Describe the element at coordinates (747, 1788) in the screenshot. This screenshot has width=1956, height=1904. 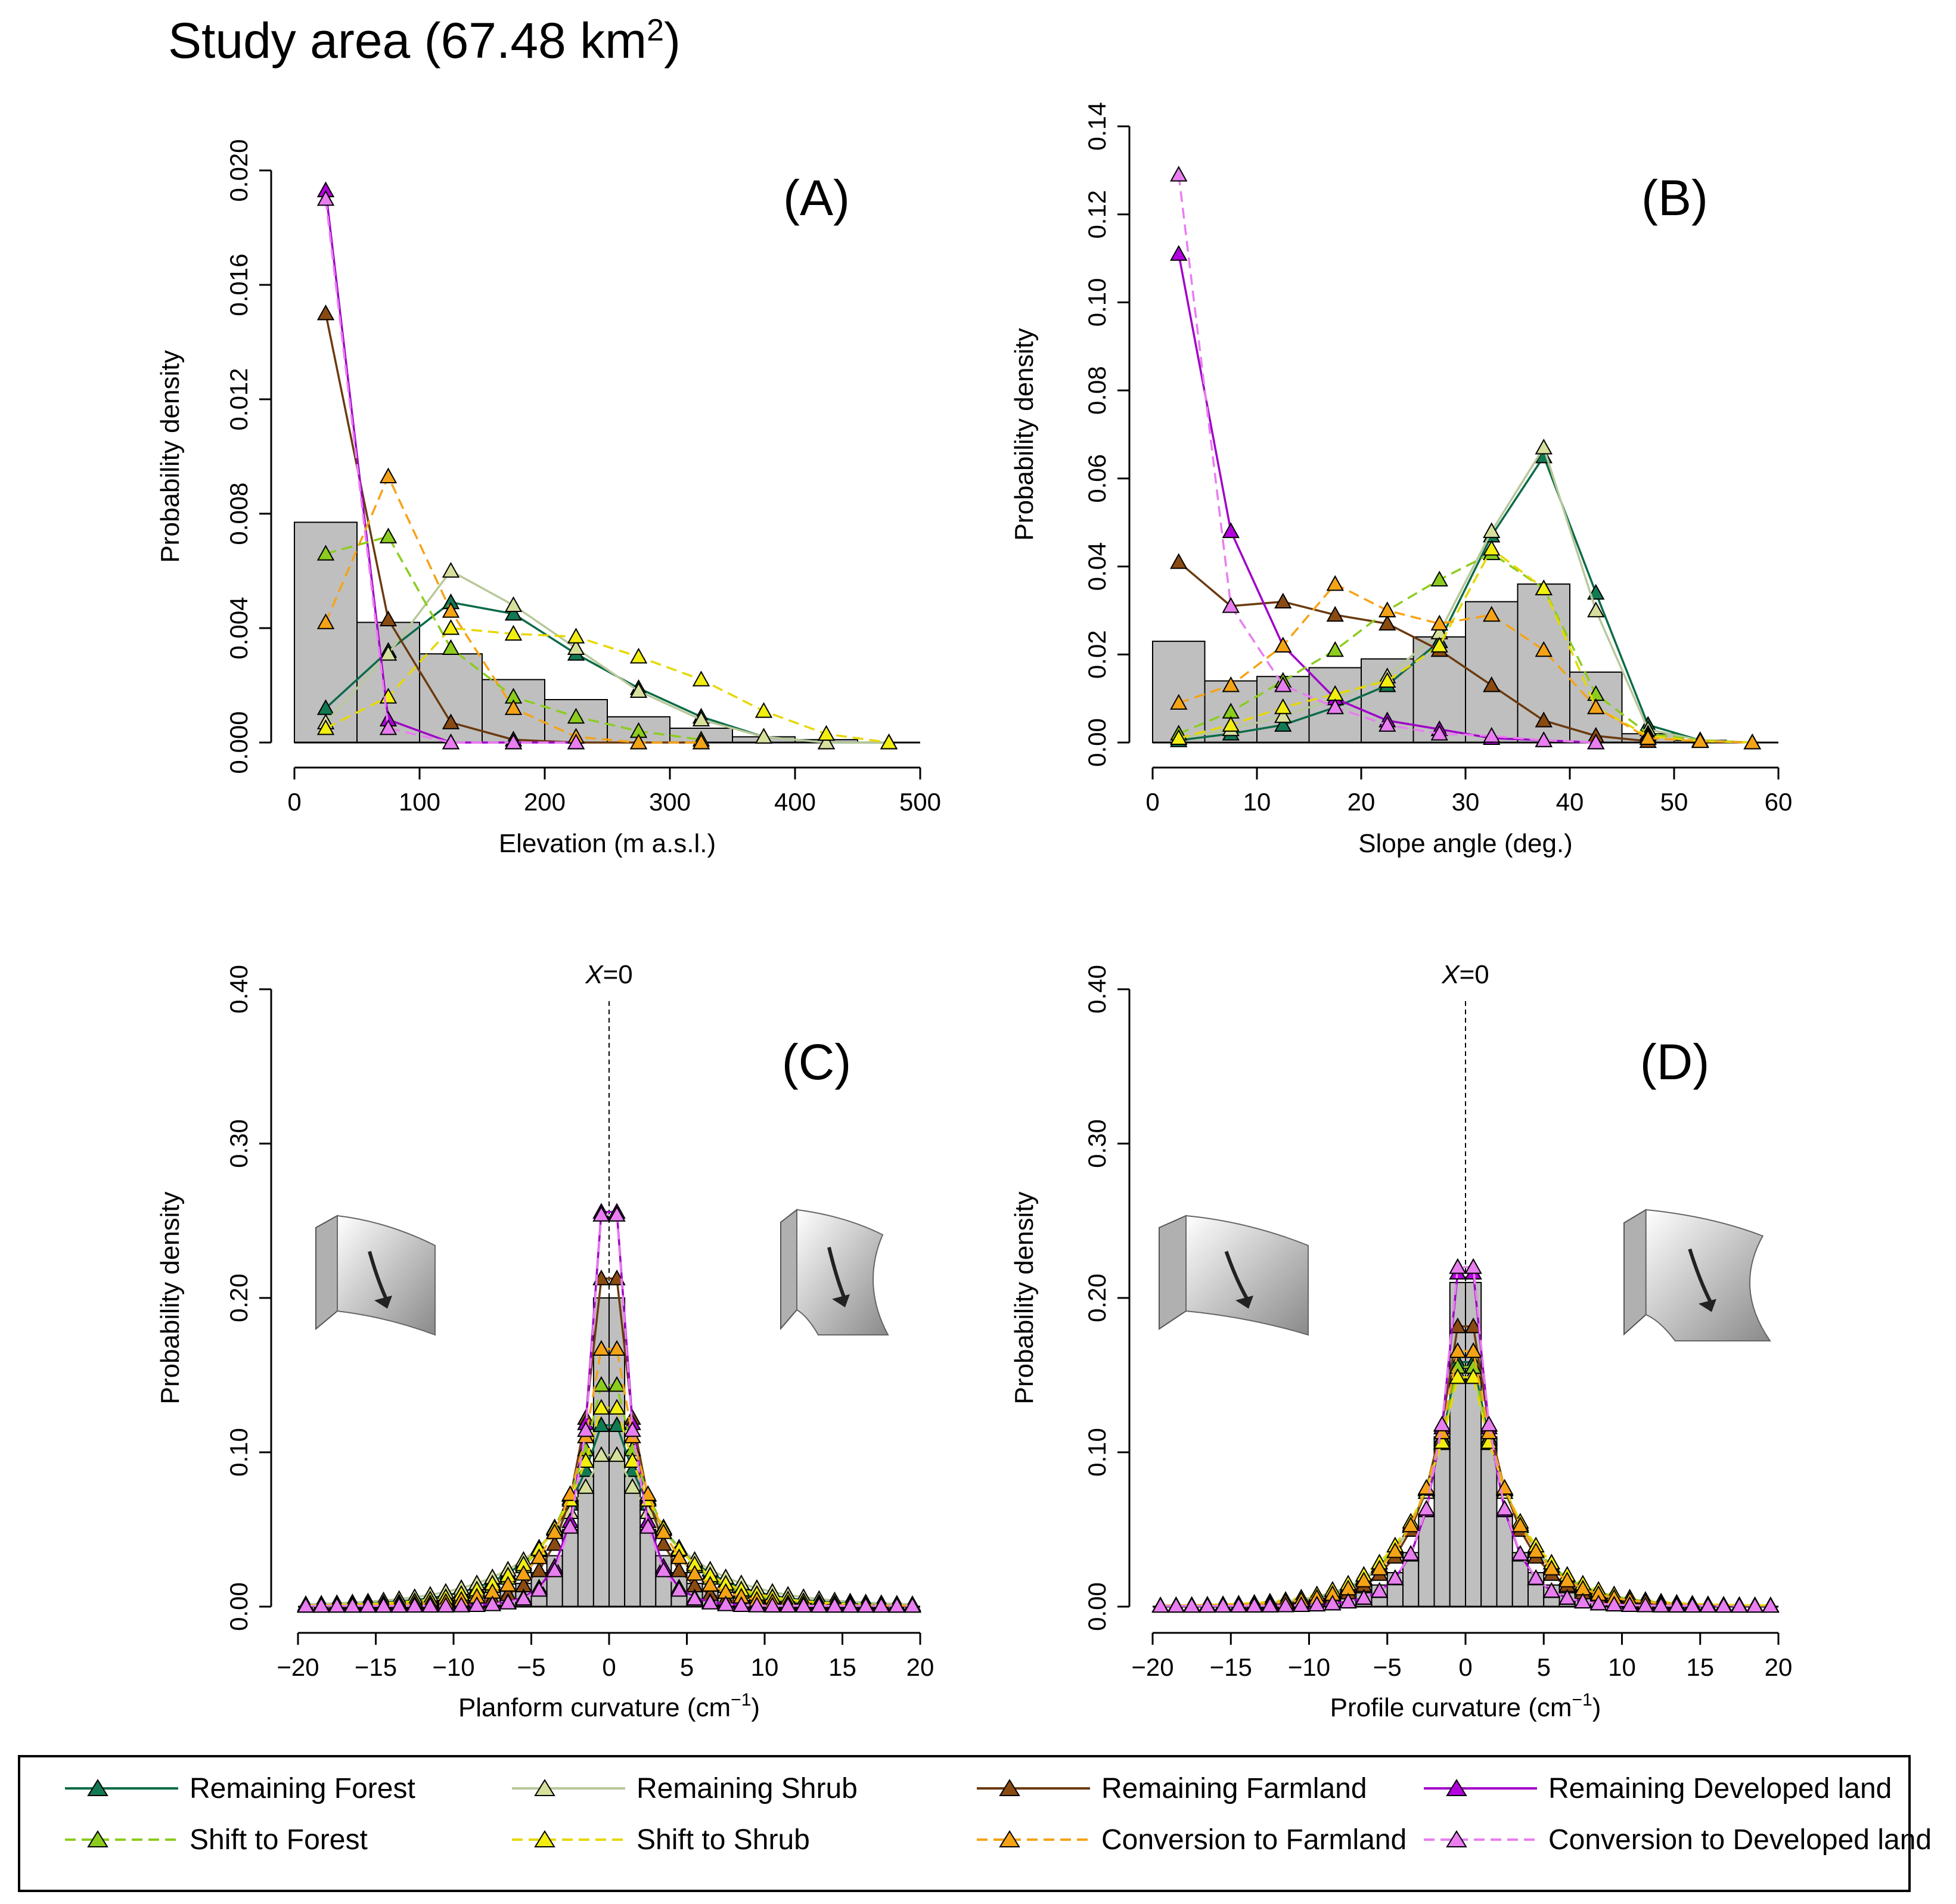
I see `legend-item-label: Remaining Shrub` at that location.